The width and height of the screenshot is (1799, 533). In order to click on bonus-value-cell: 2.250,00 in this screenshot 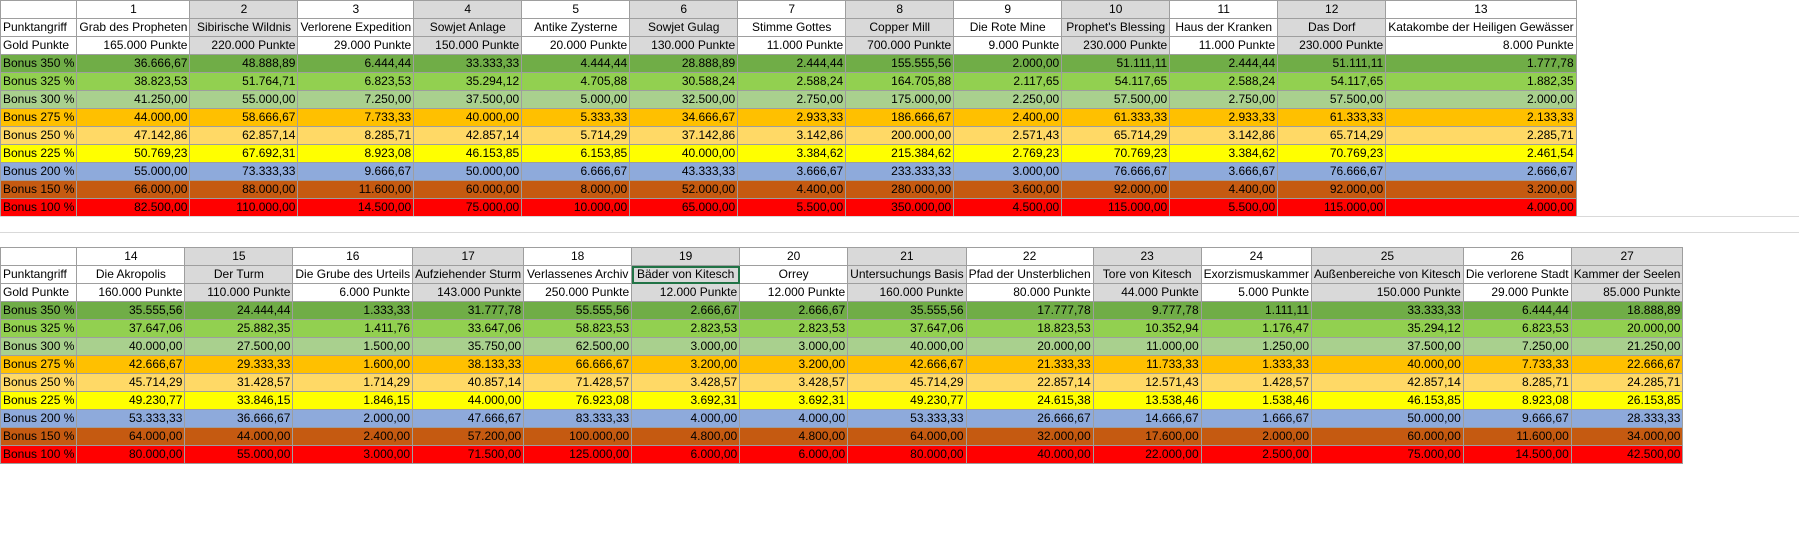, I will do `click(1008, 99)`.